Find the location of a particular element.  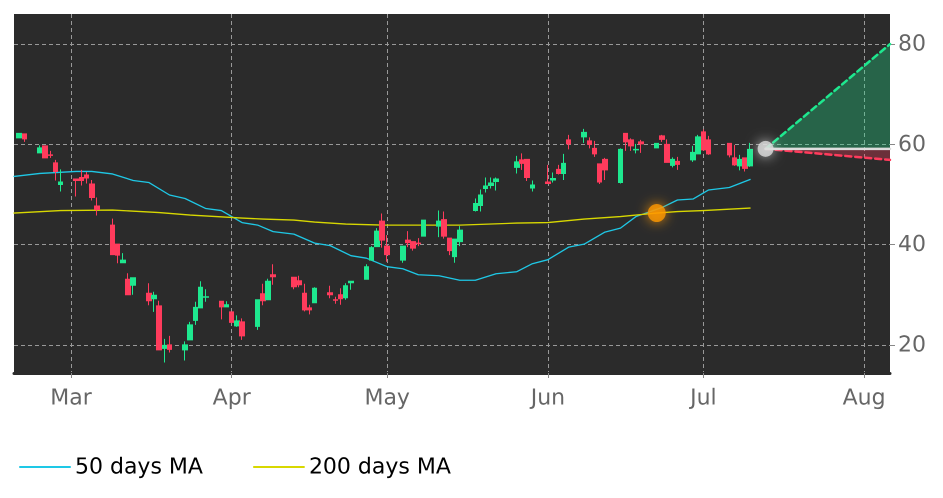

x-tick-label: Jun is located at coordinates (547, 398).